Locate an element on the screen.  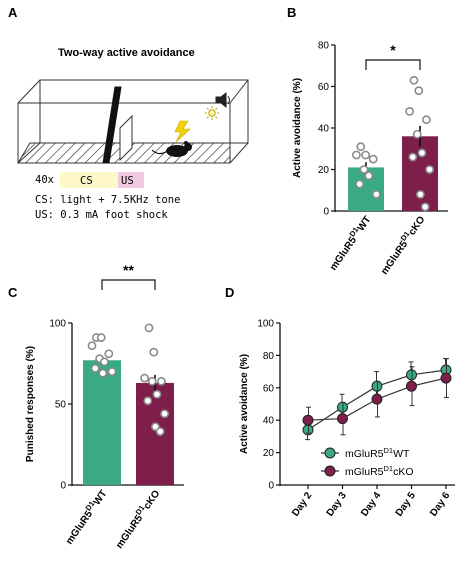
y-tick-label: 50 is located at coordinates (61, 405).